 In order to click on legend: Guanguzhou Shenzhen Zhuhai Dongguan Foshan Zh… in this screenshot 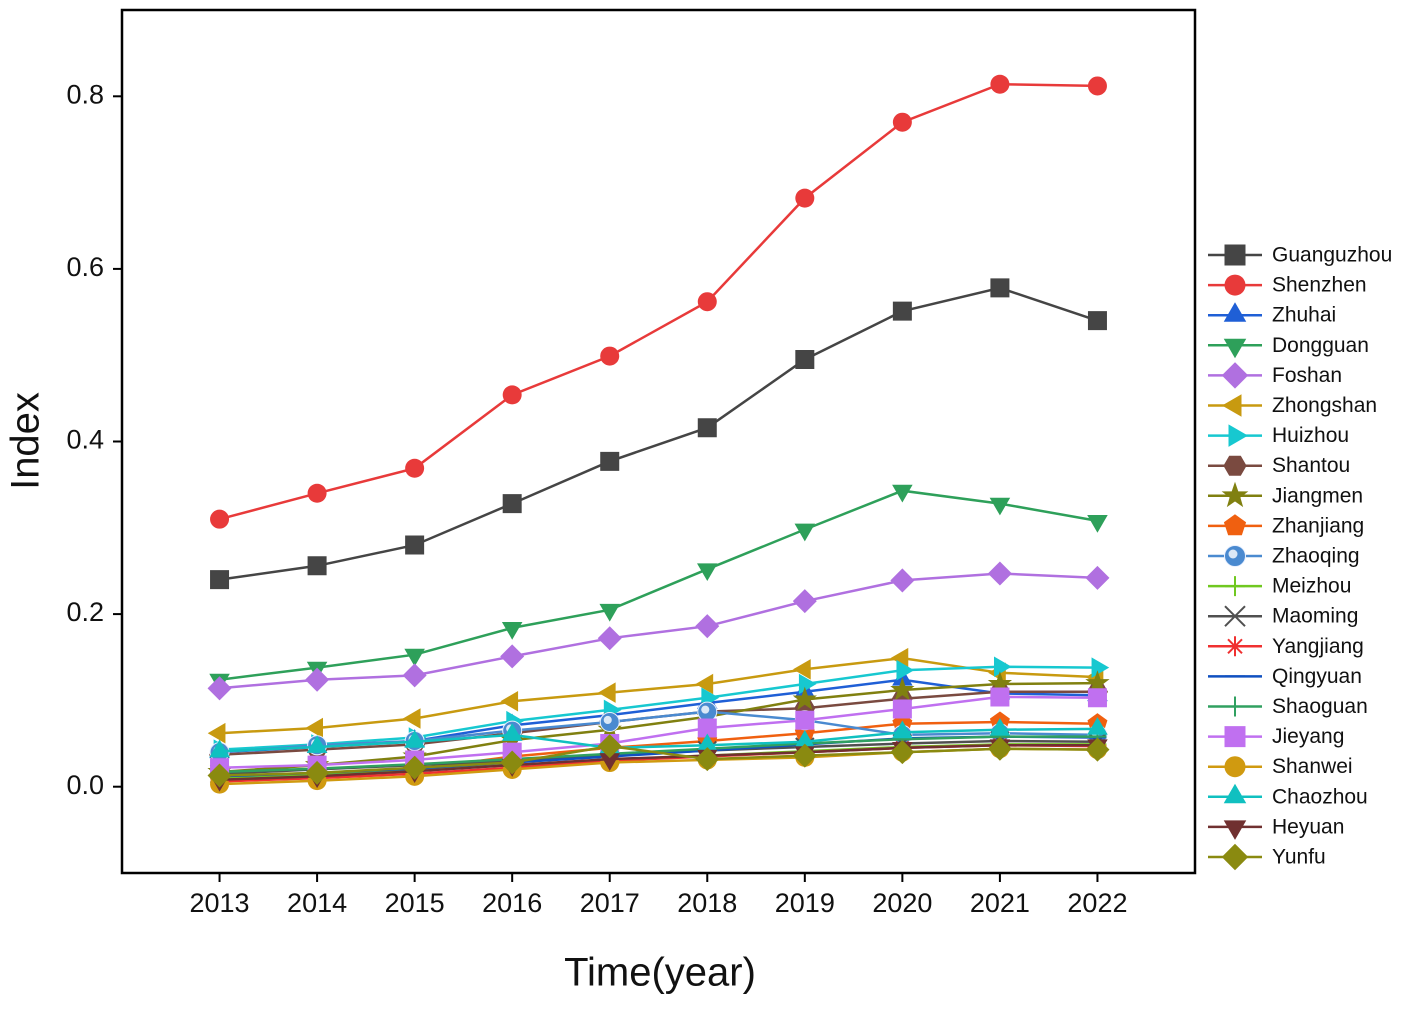, I will do `click(1300, 557)`.